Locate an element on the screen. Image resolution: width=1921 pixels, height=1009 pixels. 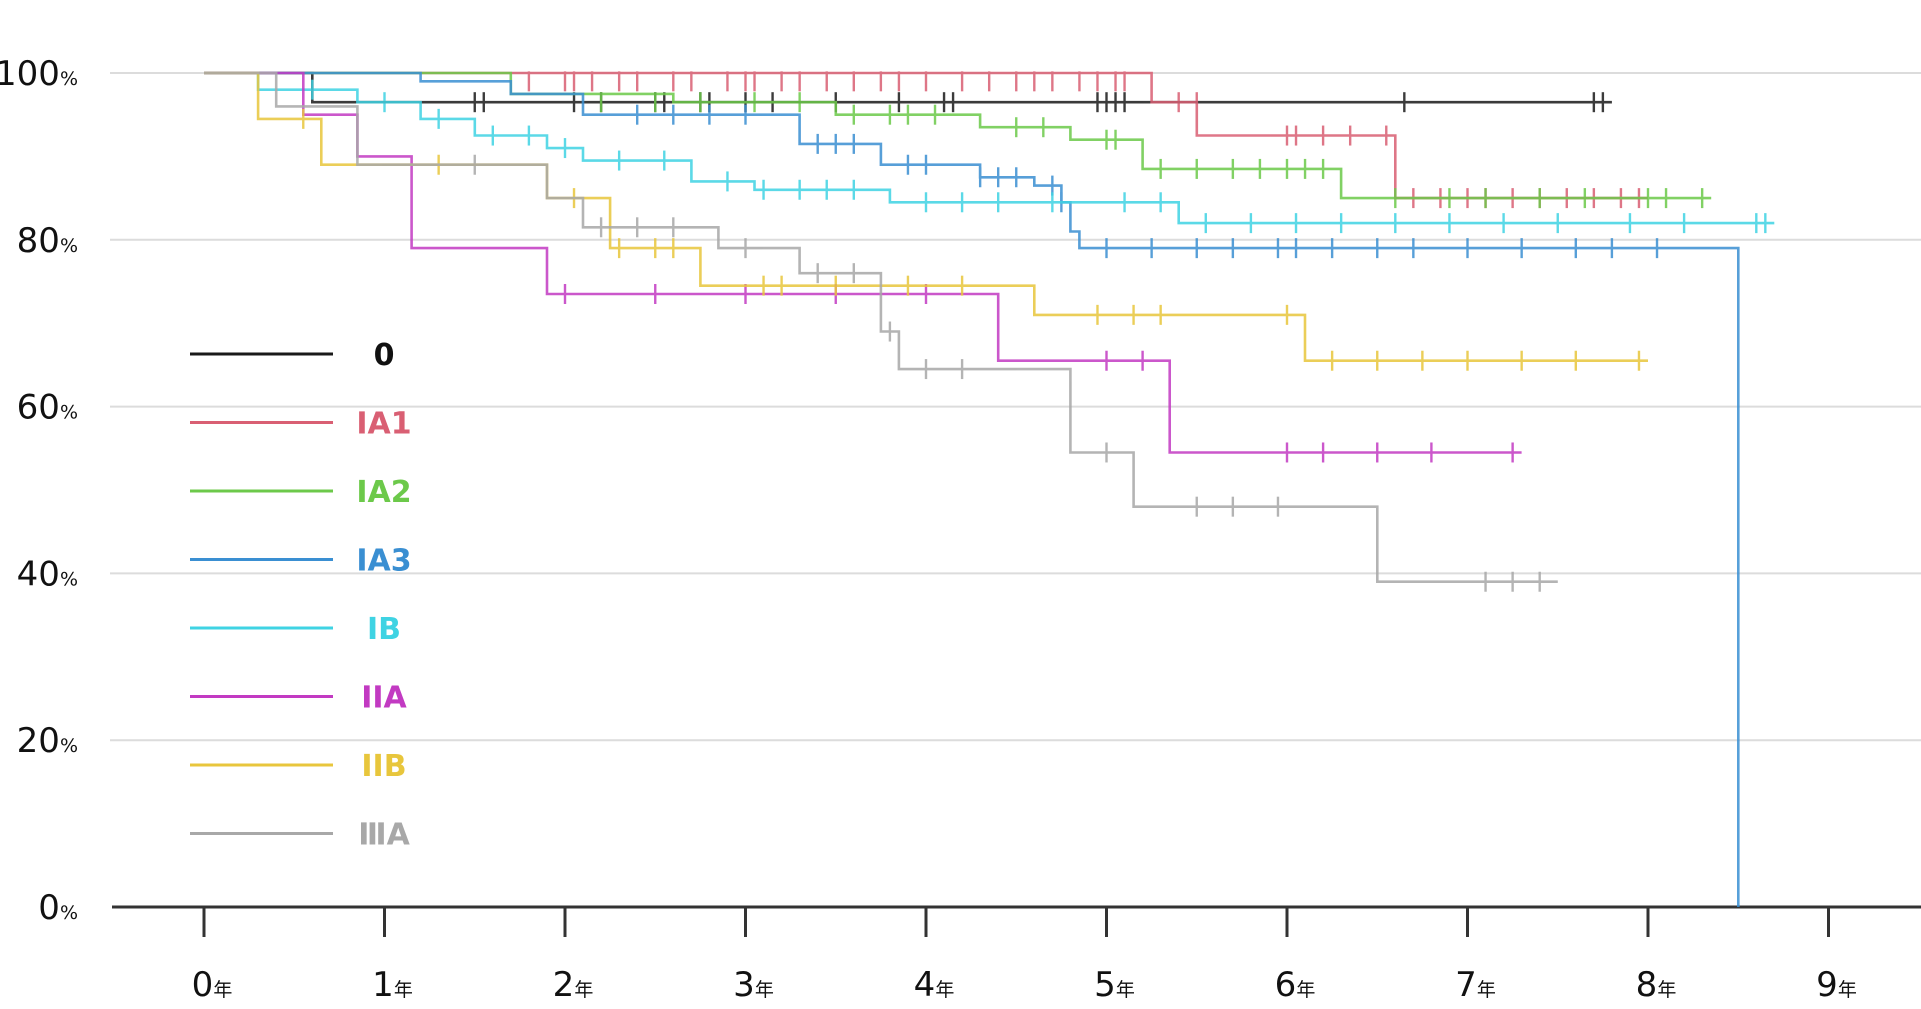
x-tick-label: 5年 is located at coordinates (1114, 985).